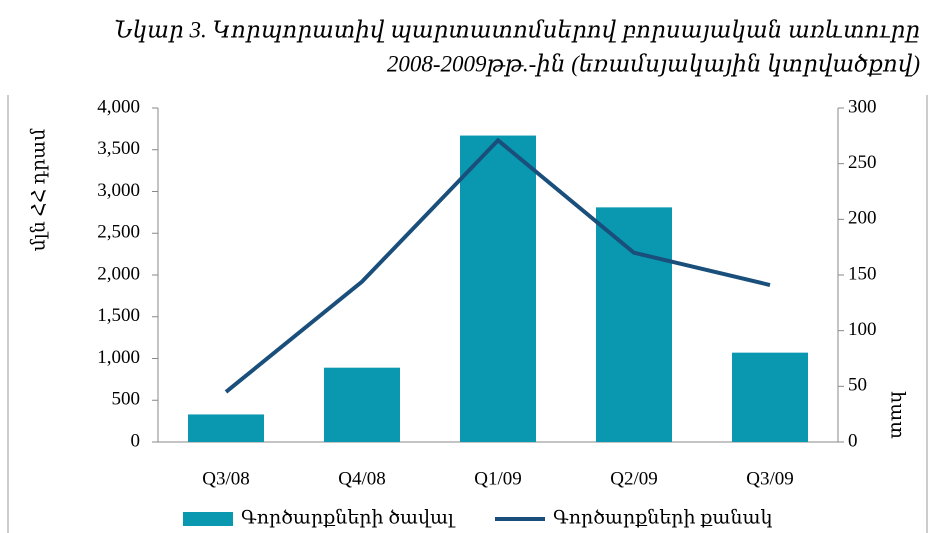 This screenshot has width=929, height=533. What do you see at coordinates (862, 218) in the screenshot?
I see `y2-tick-label: 200` at bounding box center [862, 218].